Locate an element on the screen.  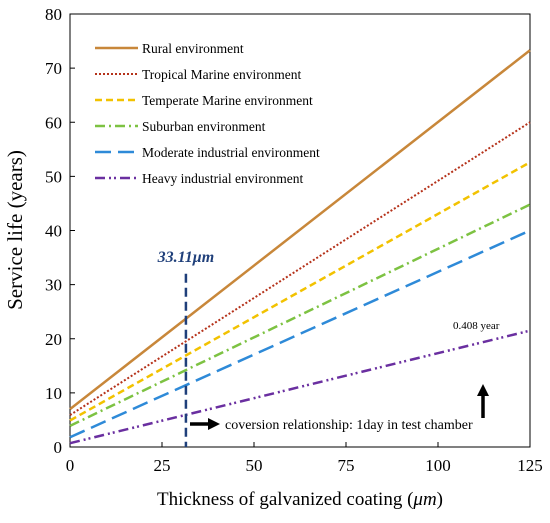
y-tick-label: 60 is located at coordinates (53, 122).